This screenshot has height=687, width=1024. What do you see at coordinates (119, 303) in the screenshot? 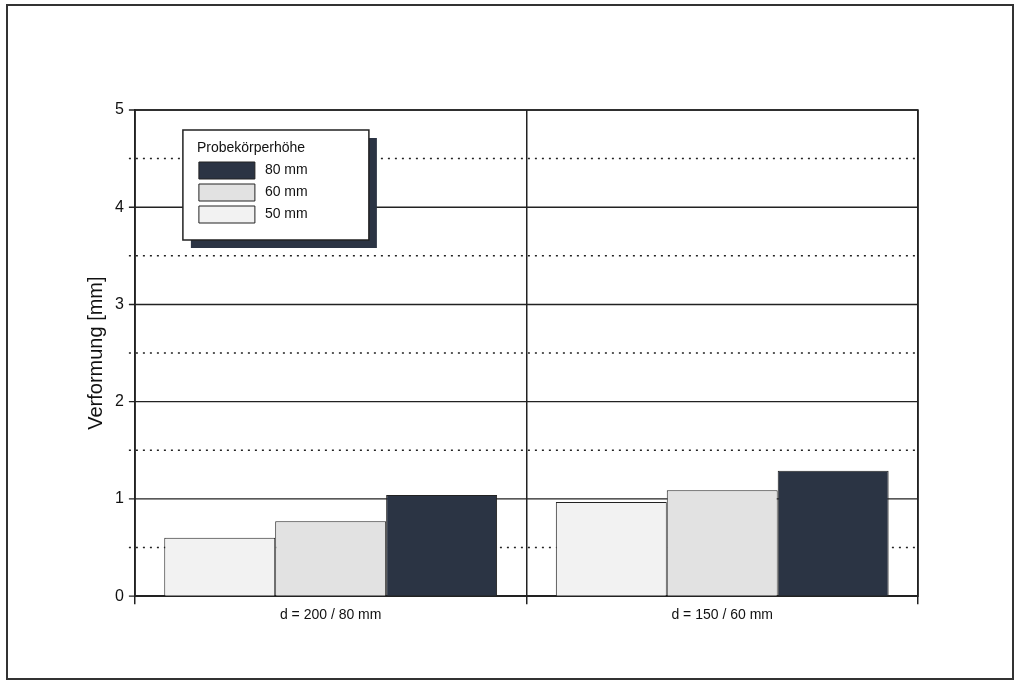
I see `y-tick-label: 3` at bounding box center [119, 303].